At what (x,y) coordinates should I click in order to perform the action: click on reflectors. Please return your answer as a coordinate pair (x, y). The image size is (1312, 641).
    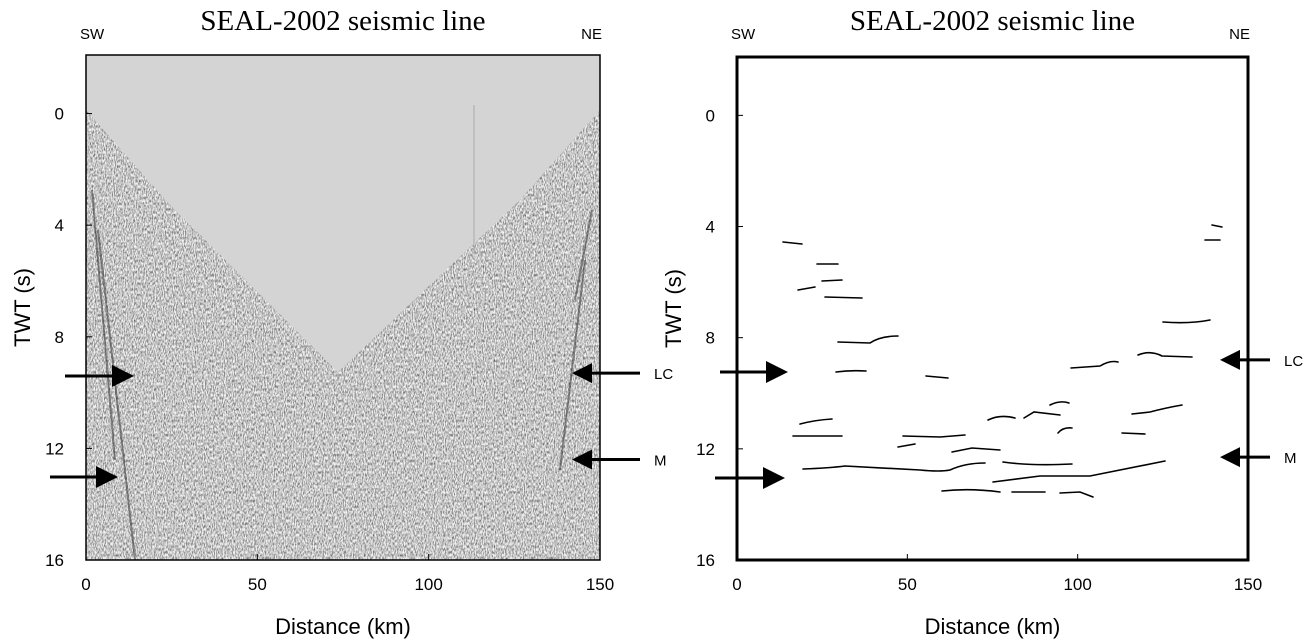
    Looking at the image, I should click on (1002, 361).